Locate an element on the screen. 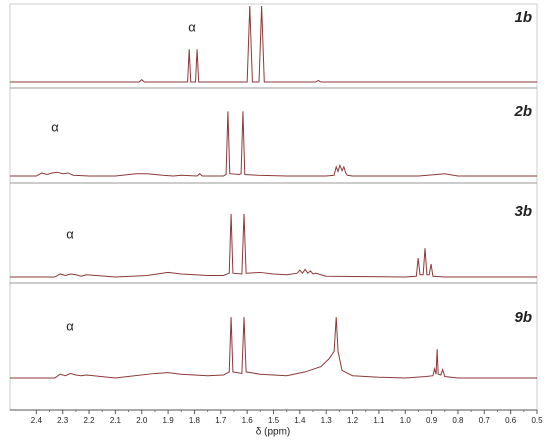 This screenshot has width=550, height=444. x-tick-label: 1.8 is located at coordinates (195, 420).